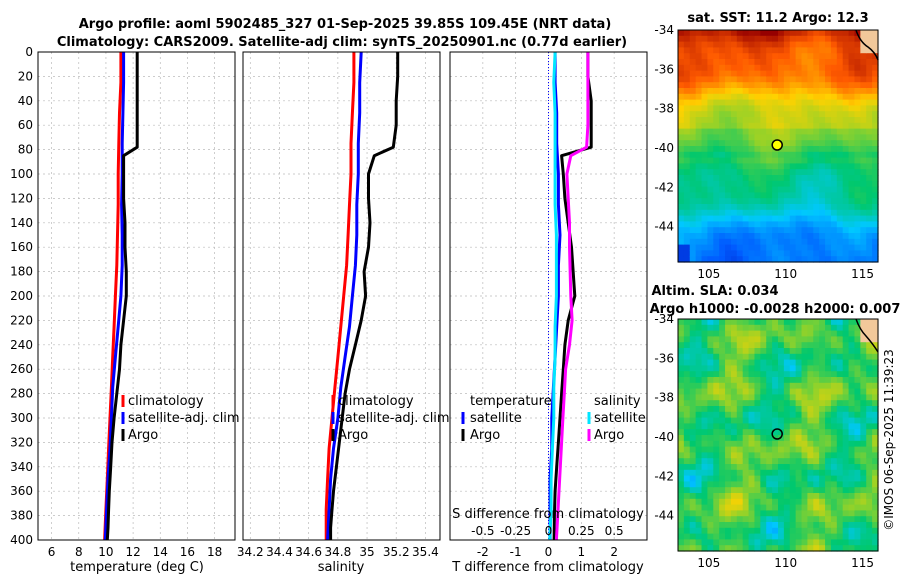  I want to click on temperature-tick-label: 6, so click(52, 552).